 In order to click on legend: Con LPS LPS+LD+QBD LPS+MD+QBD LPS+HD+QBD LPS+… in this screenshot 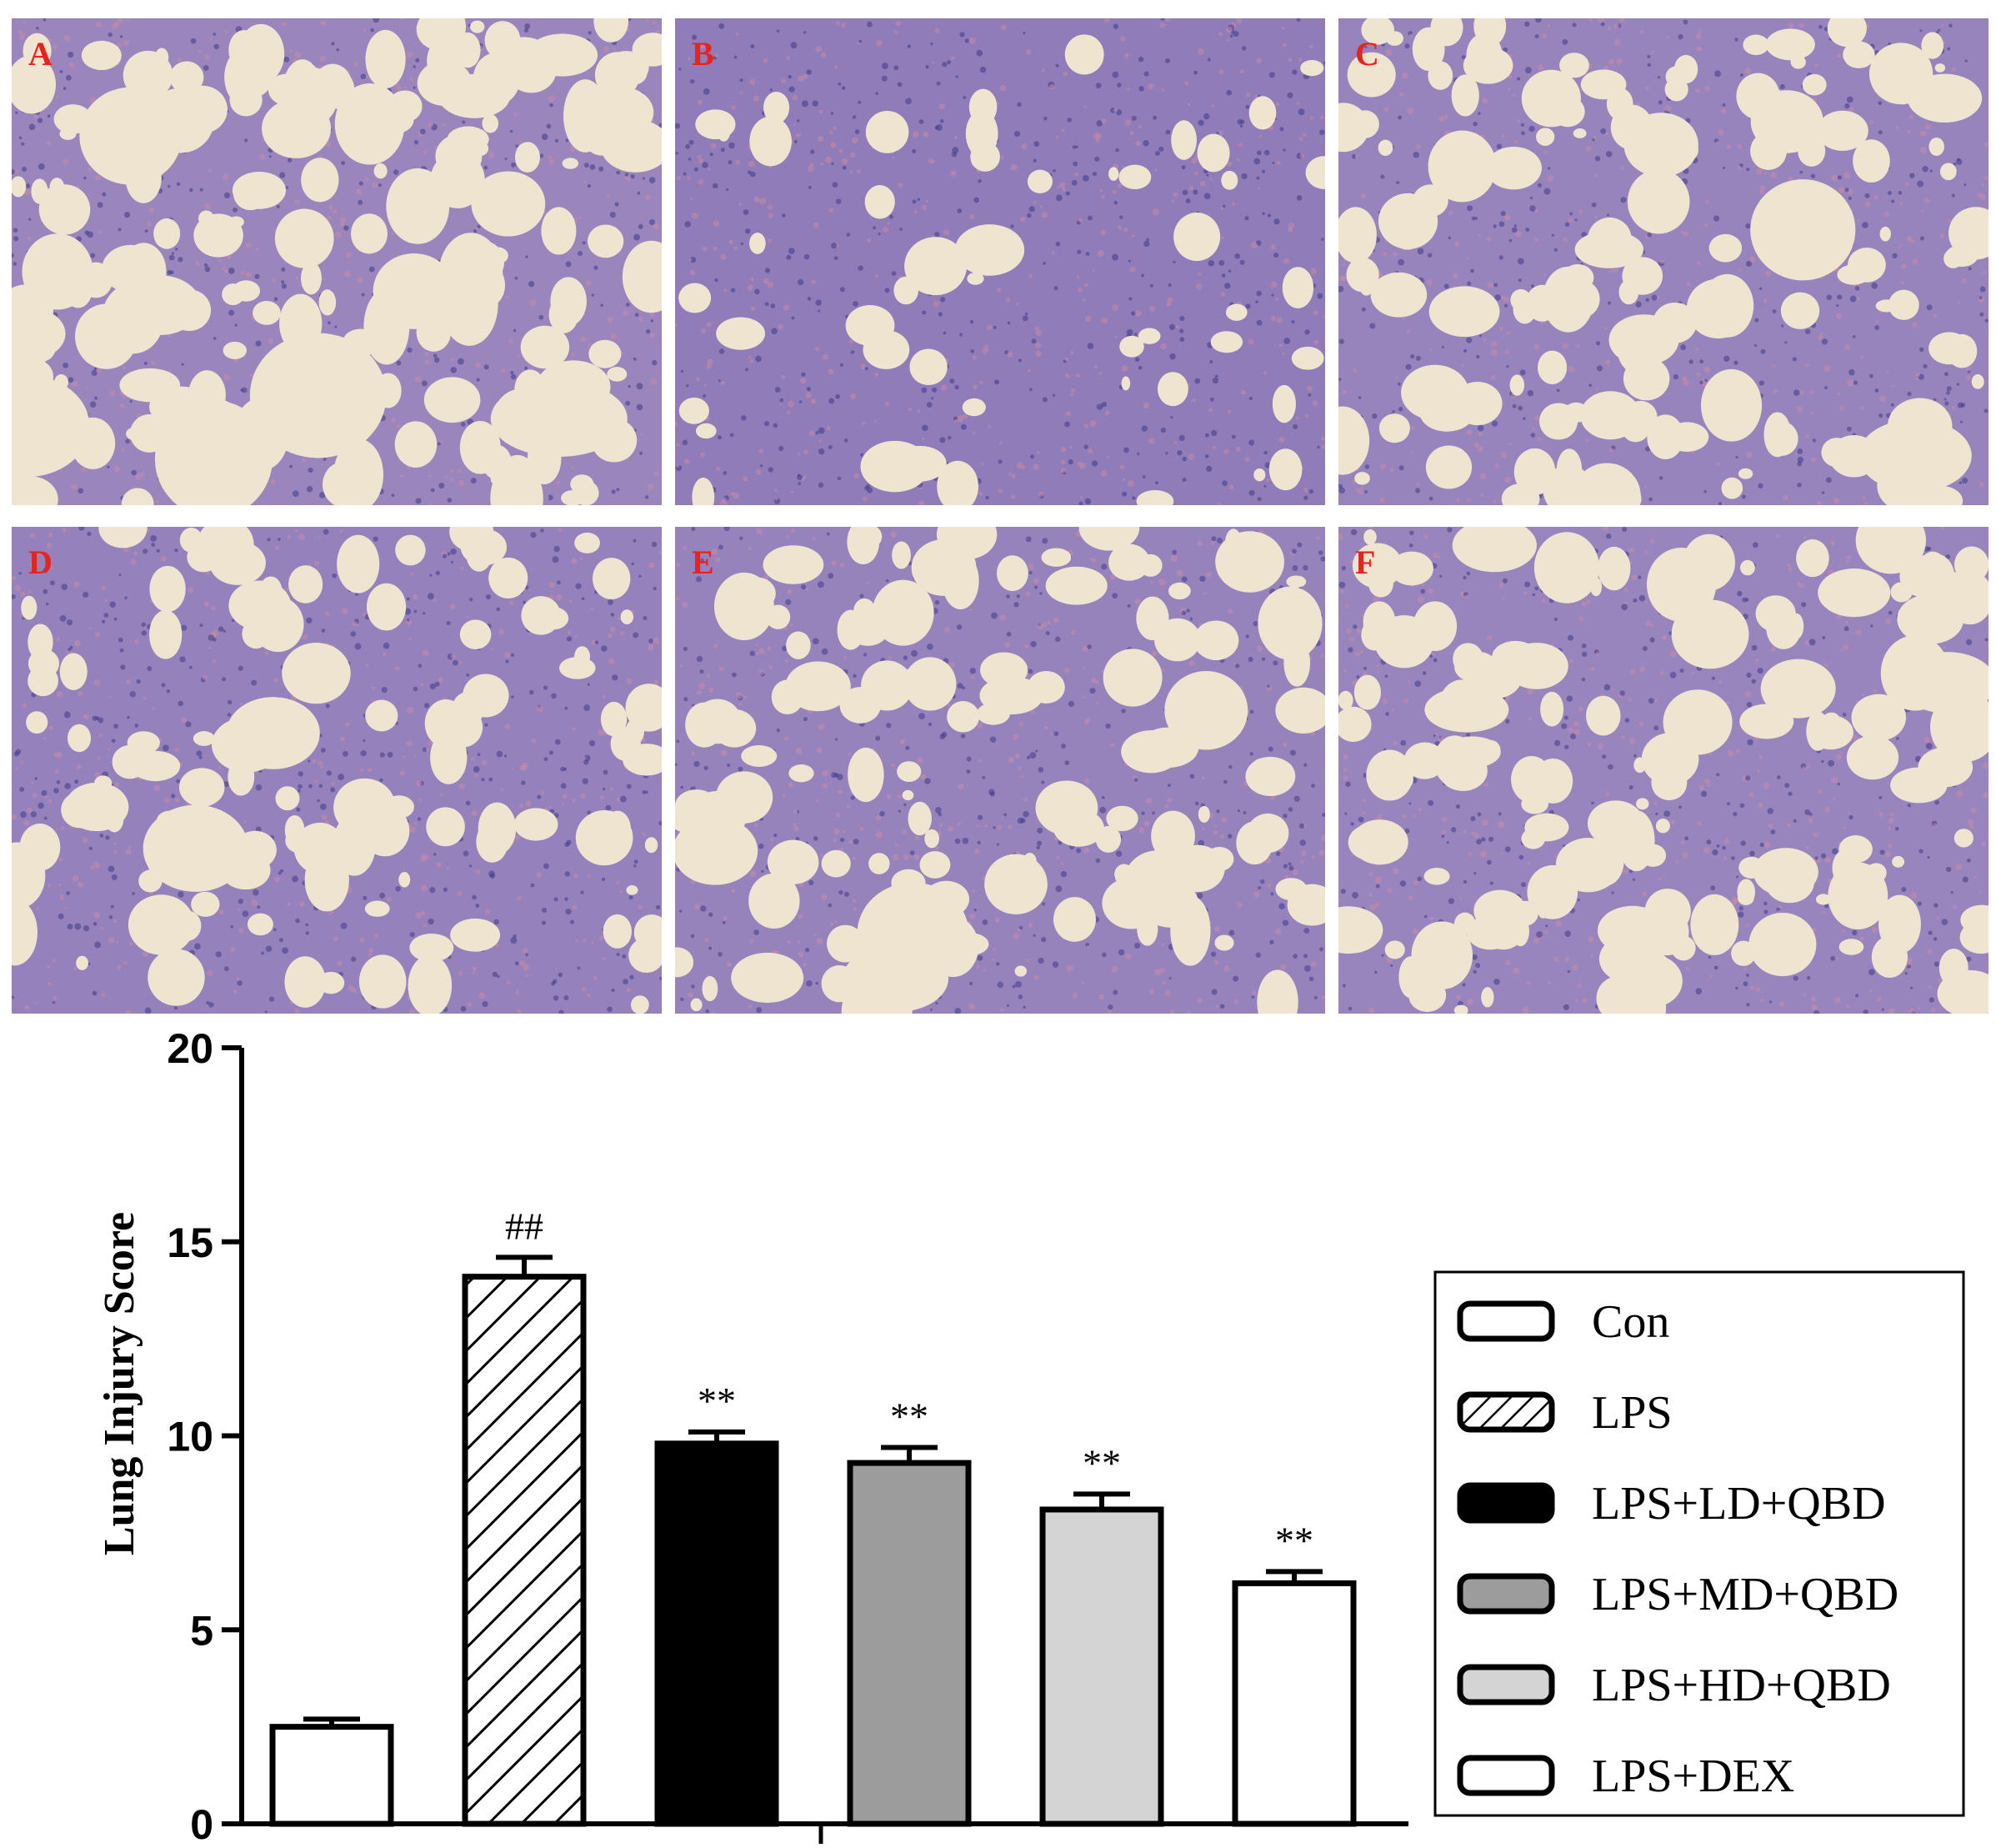, I will do `click(1699, 1544)`.